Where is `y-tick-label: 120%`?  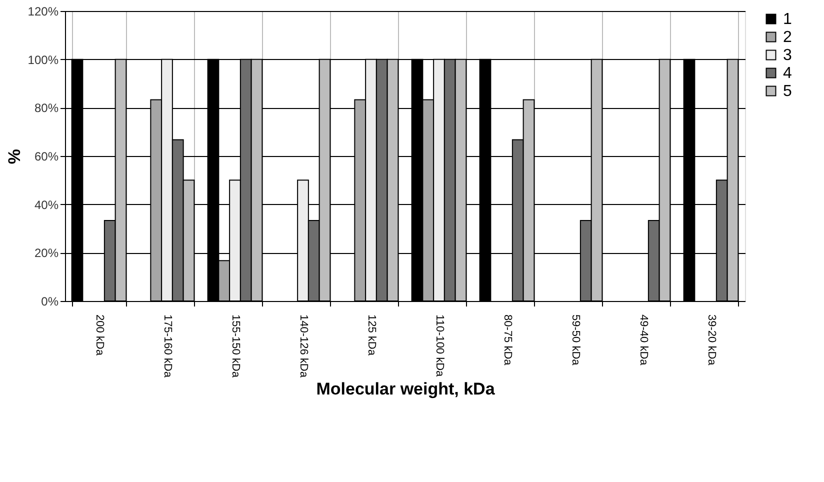 y-tick-label: 120% is located at coordinates (43, 11).